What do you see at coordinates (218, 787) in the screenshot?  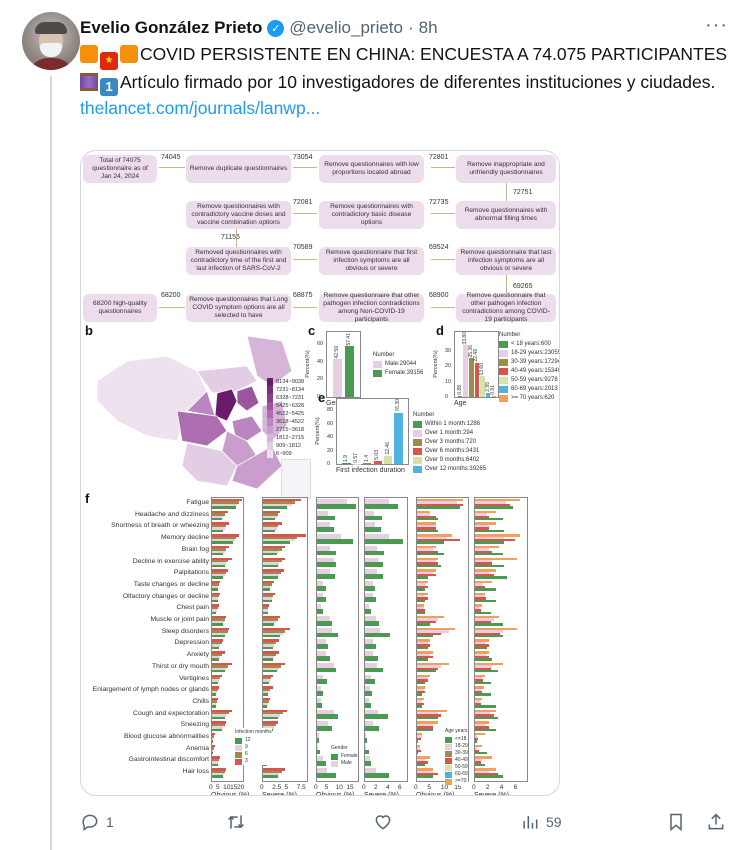 I see `xtick: 5` at bounding box center [218, 787].